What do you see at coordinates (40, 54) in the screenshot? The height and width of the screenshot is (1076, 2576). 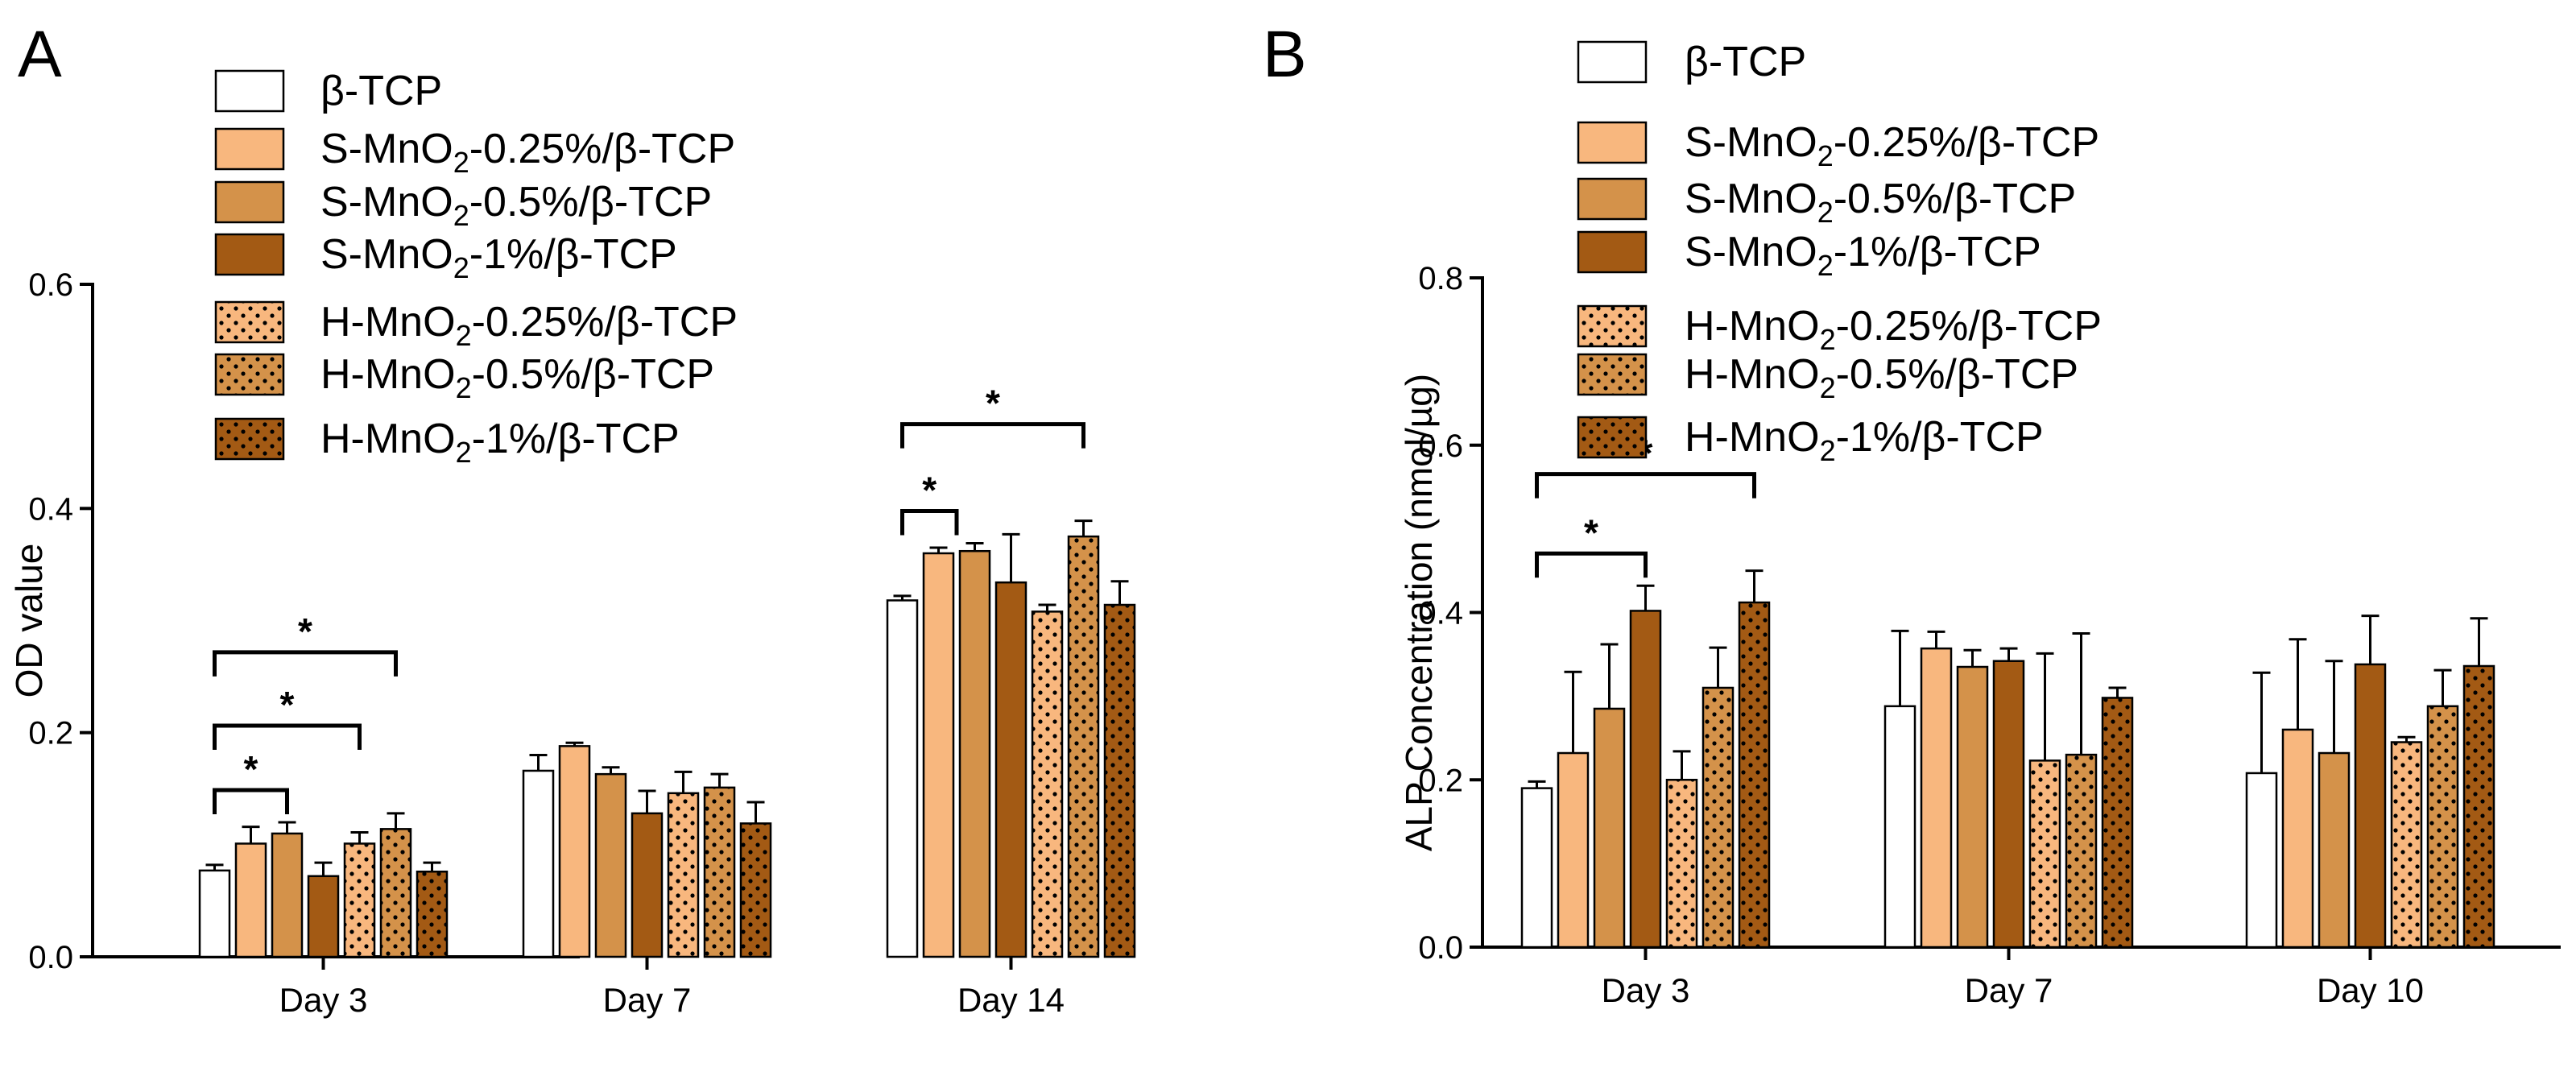 I see `panel-label: A` at bounding box center [40, 54].